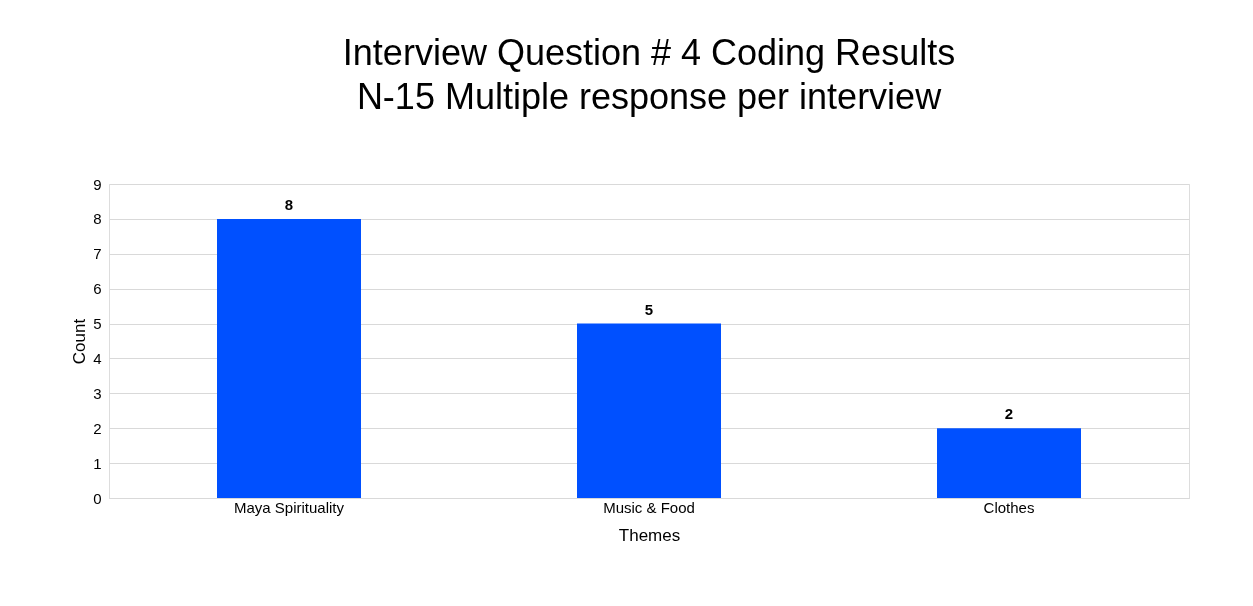  I want to click on x-tick-label: Music & Food, so click(649, 507).